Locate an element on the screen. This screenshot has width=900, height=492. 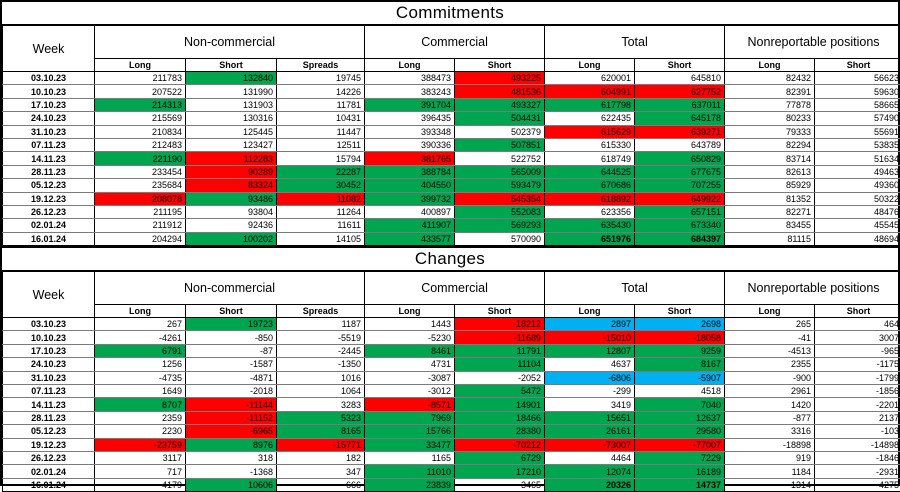
value-cell: 56623 is located at coordinates (857, 78).